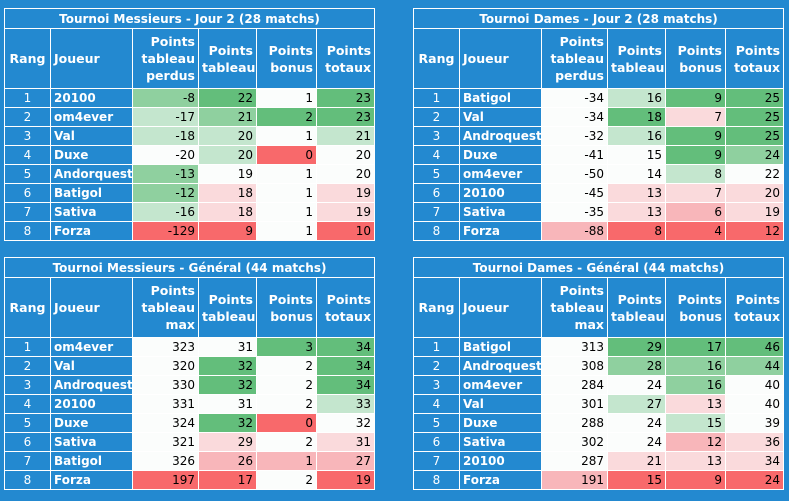  What do you see at coordinates (695, 231) in the screenshot?
I see `value-col3-cell: 4` at bounding box center [695, 231].